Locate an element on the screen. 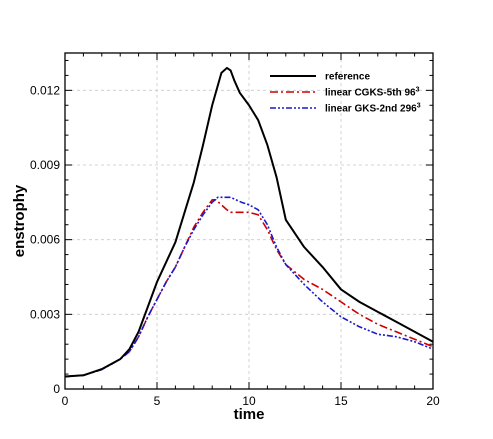 The height and width of the screenshot is (439, 493). legend-label-text: linear GKS-2nd 296 is located at coordinates (371, 109).